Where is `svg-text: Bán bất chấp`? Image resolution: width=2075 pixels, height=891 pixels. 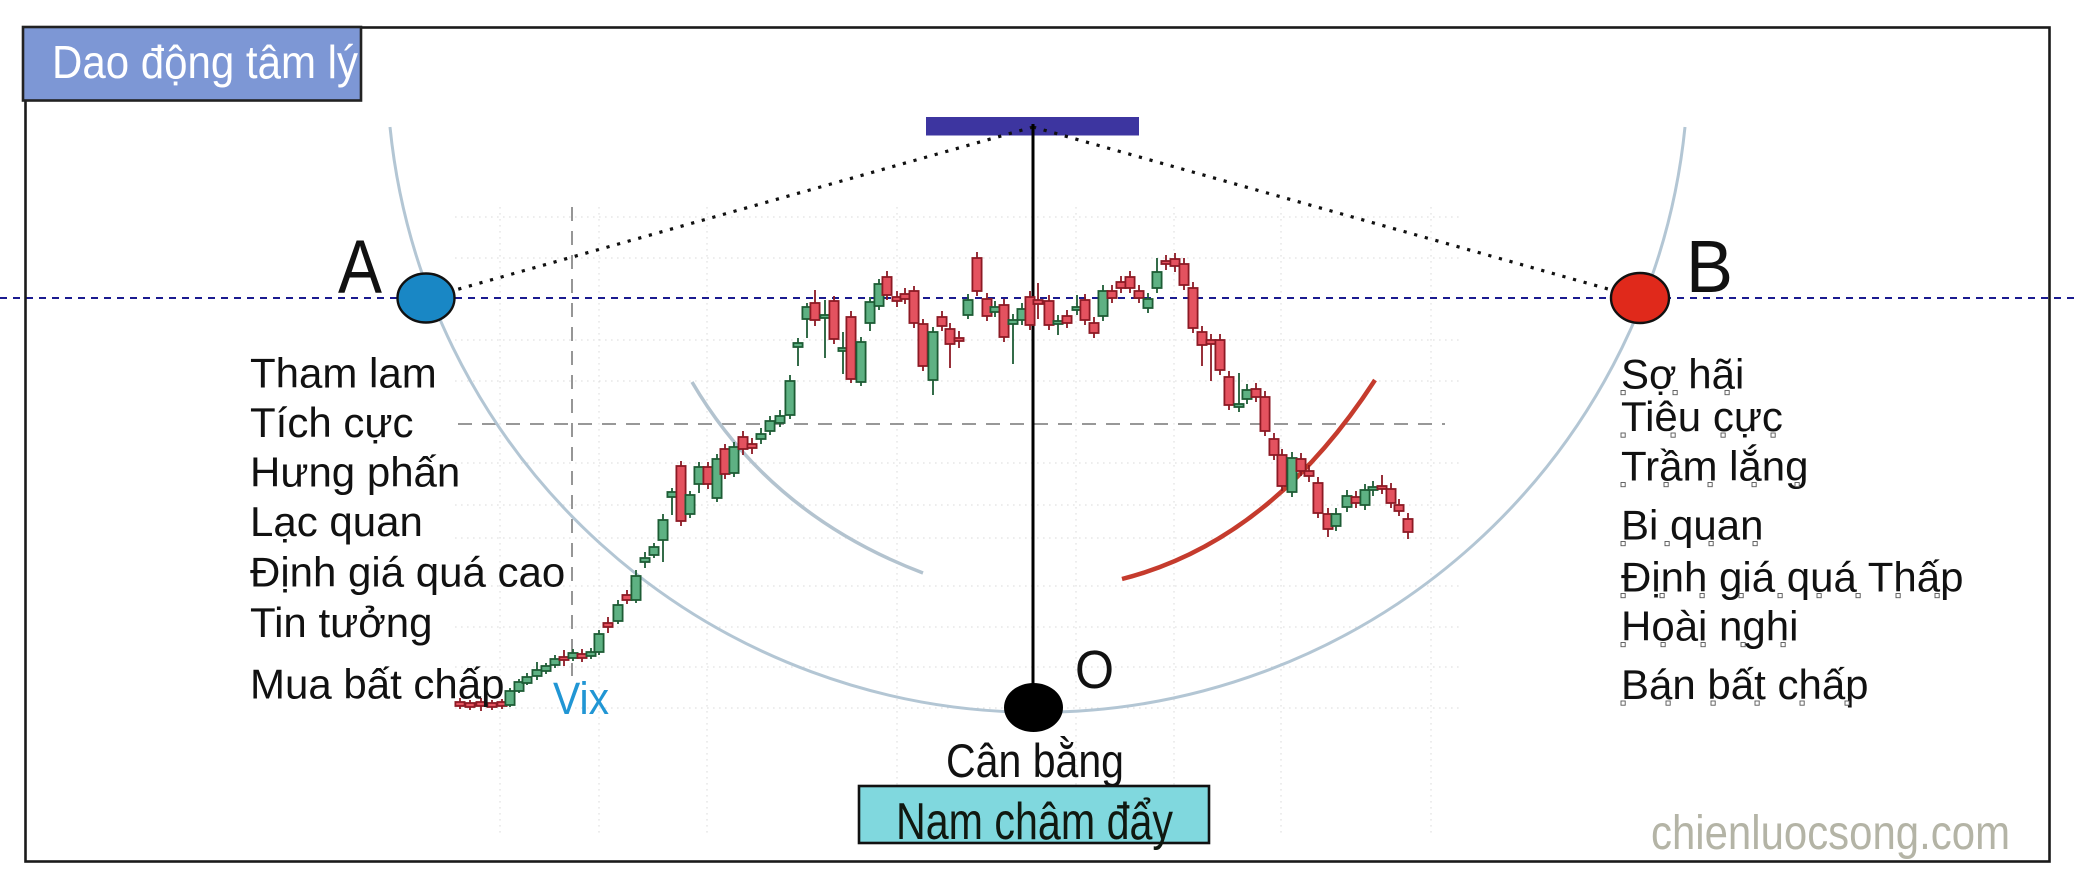 svg-text: Bán bất chấp is located at coordinates (1745, 684).